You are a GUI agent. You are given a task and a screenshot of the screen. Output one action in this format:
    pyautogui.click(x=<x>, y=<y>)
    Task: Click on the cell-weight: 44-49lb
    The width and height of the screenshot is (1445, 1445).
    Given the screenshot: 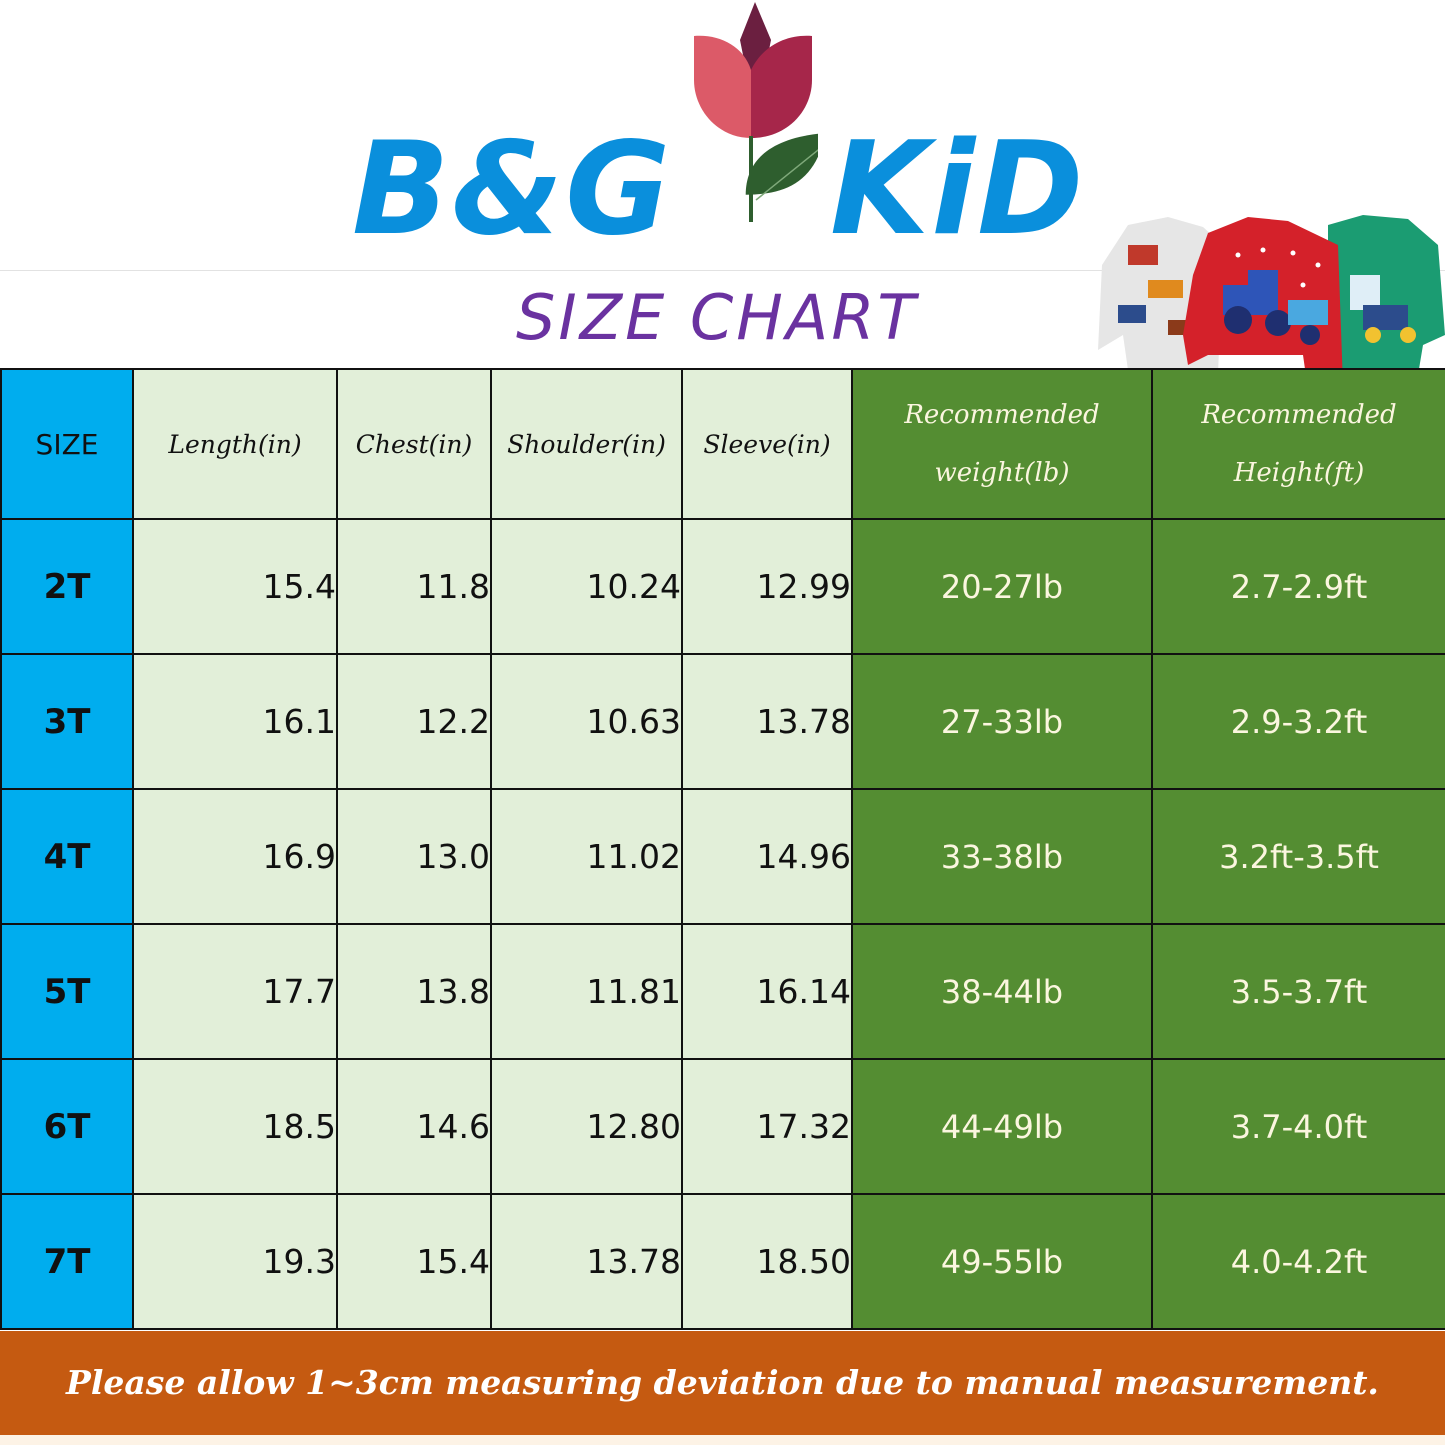 What is the action you would take?
    pyautogui.click(x=1002, y=1126)
    